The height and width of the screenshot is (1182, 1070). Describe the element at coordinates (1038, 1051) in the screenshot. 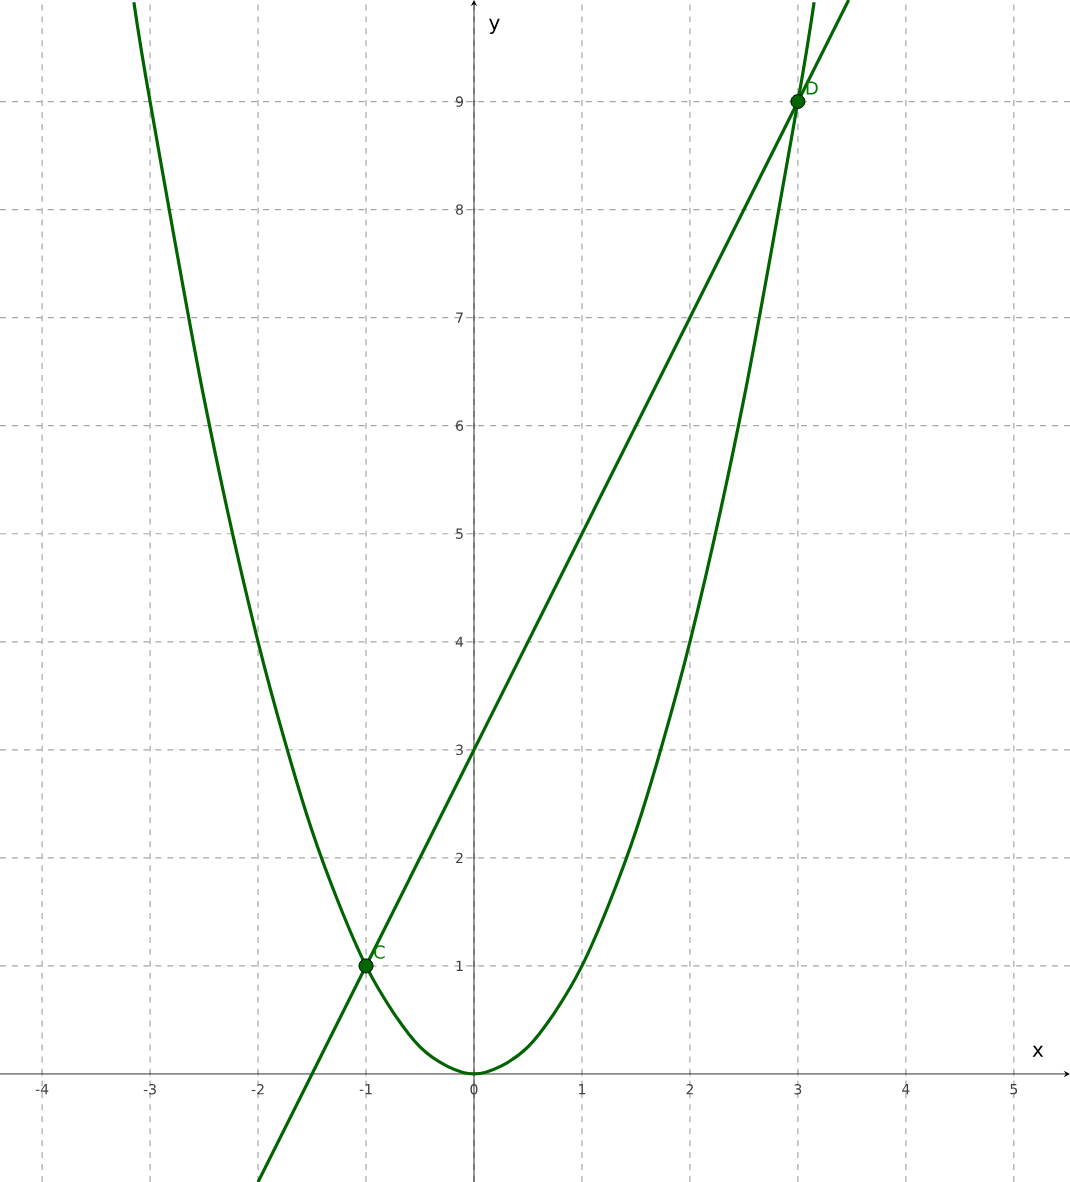

I see `x-axis-title: x` at that location.